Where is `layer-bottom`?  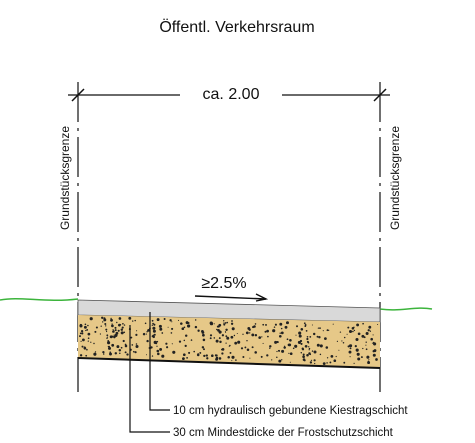
layer-bottom is located at coordinates (229, 363).